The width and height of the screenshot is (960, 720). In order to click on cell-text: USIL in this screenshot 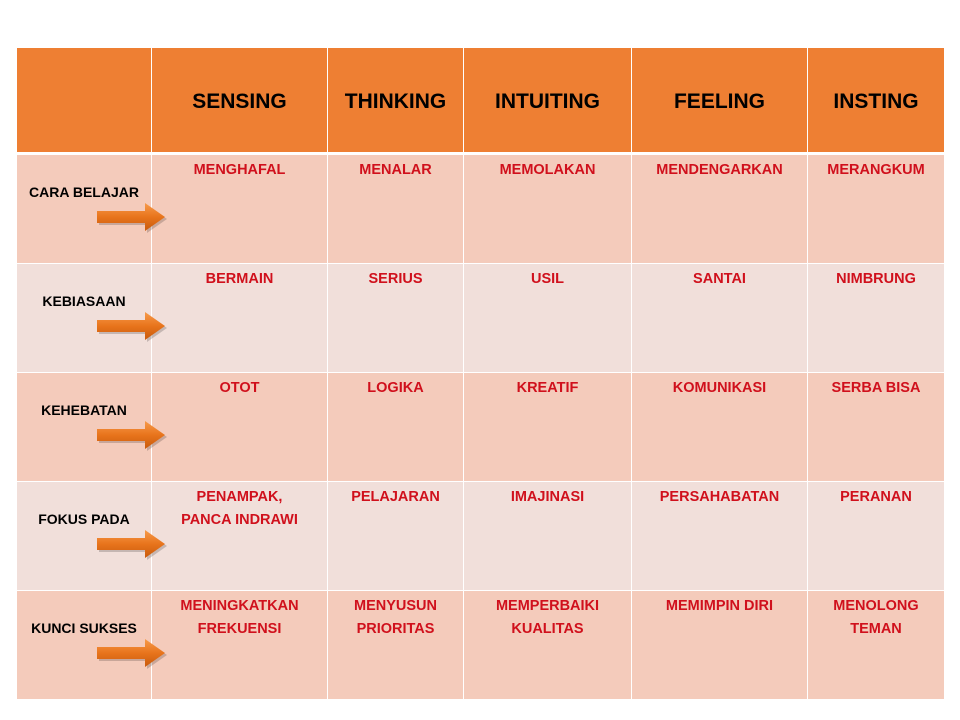, I will do `click(547, 279)`.